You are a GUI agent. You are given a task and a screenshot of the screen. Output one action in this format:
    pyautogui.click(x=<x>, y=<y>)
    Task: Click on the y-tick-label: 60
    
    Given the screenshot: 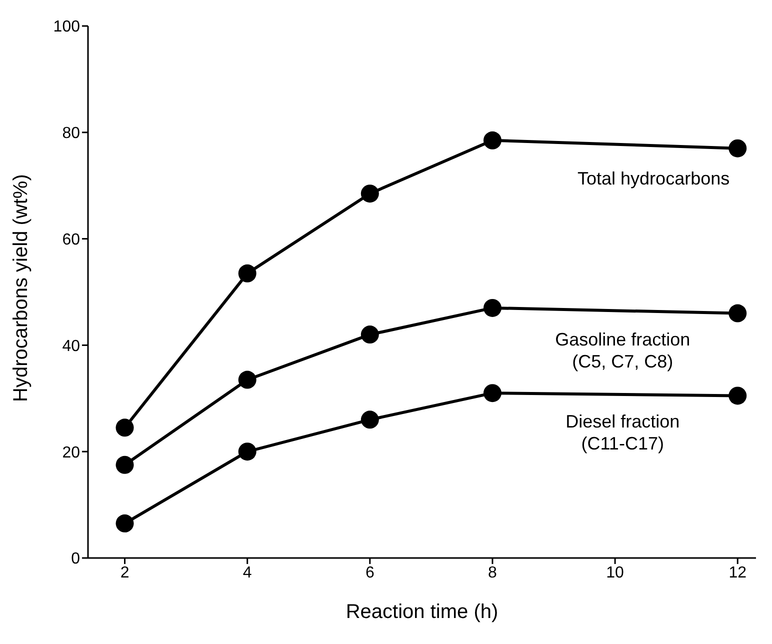 What is the action you would take?
    pyautogui.click(x=71, y=239)
    